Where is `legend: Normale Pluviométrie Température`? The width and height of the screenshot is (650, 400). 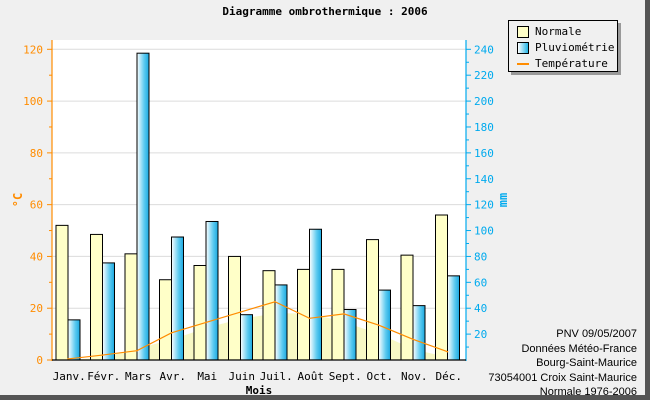 legend: Normale Pluviométrie Température is located at coordinates (563, 46).